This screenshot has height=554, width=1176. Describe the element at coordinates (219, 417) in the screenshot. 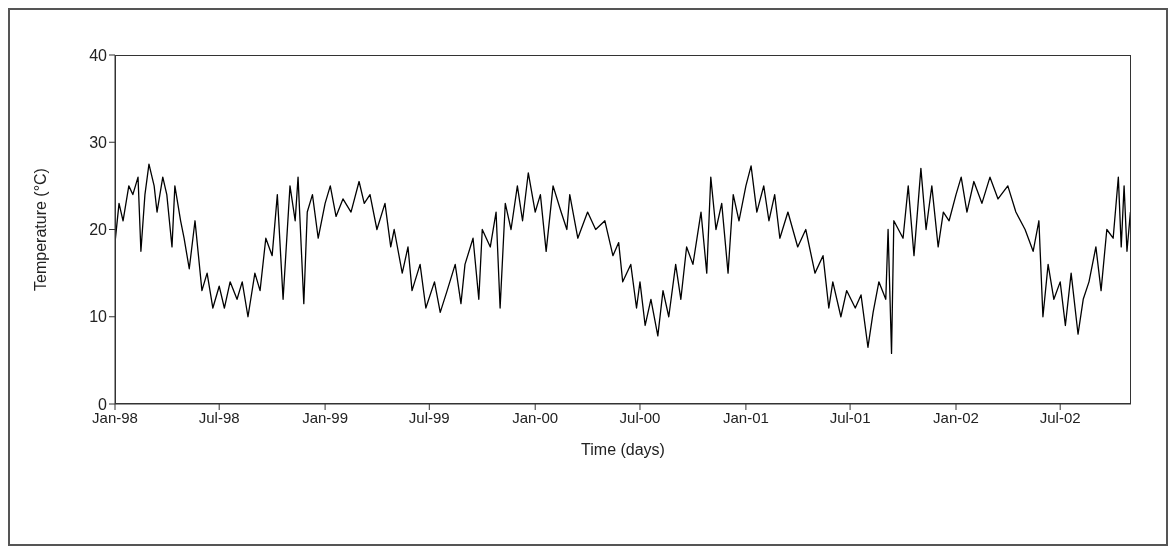

I see `x-tick-label: Jul-98` at that location.